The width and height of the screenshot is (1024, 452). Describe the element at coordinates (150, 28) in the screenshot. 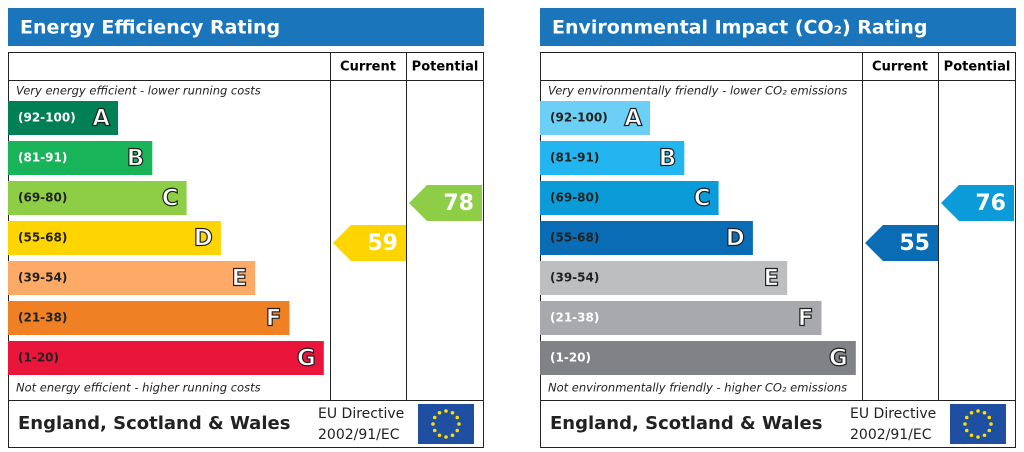

I see `panel-title: Energy Efficiency Rating` at that location.